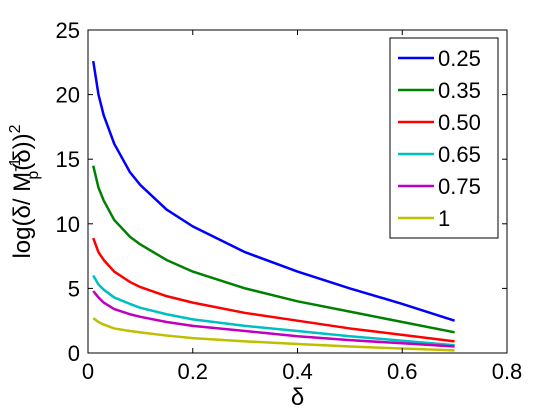 The image size is (554, 415). I want to click on legend-label-0: 0.25, so click(459, 58).